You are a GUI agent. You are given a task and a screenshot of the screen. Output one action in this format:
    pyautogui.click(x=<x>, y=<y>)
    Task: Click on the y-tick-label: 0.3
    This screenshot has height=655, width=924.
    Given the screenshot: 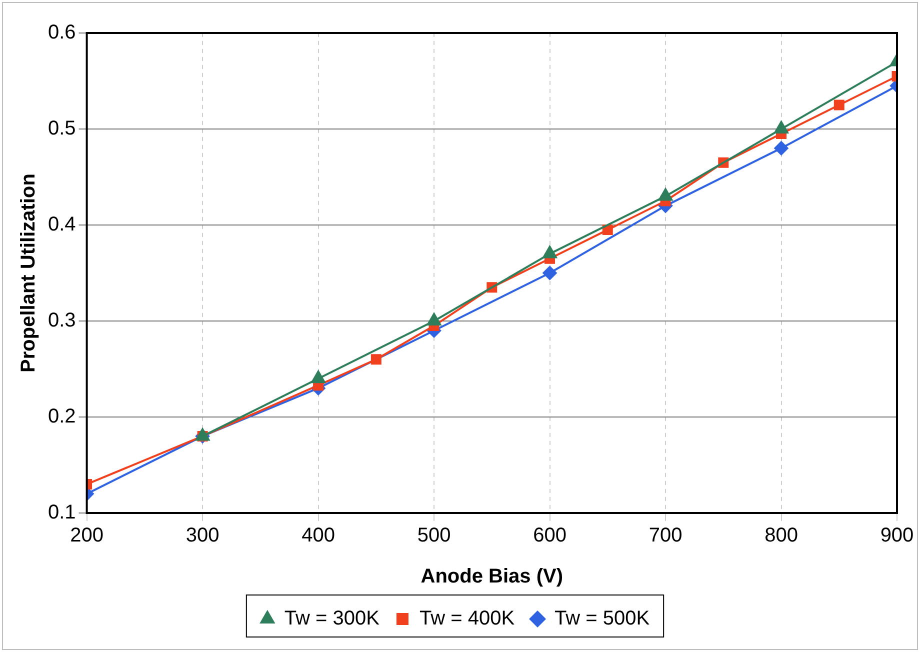 What is the action you would take?
    pyautogui.click(x=62, y=321)
    